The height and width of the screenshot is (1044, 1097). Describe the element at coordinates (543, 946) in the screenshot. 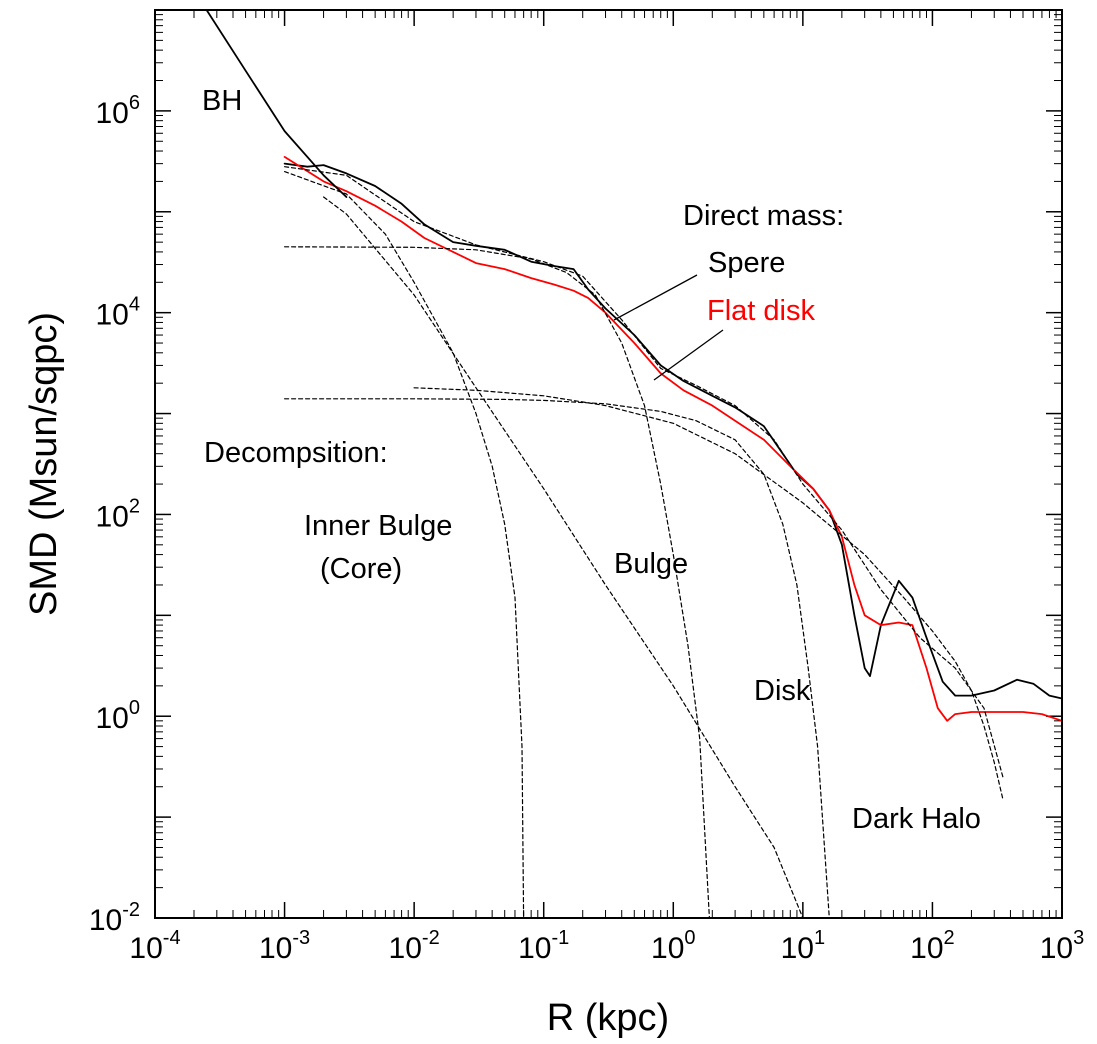

I see `x-tick-label: 10⁻¹` at that location.